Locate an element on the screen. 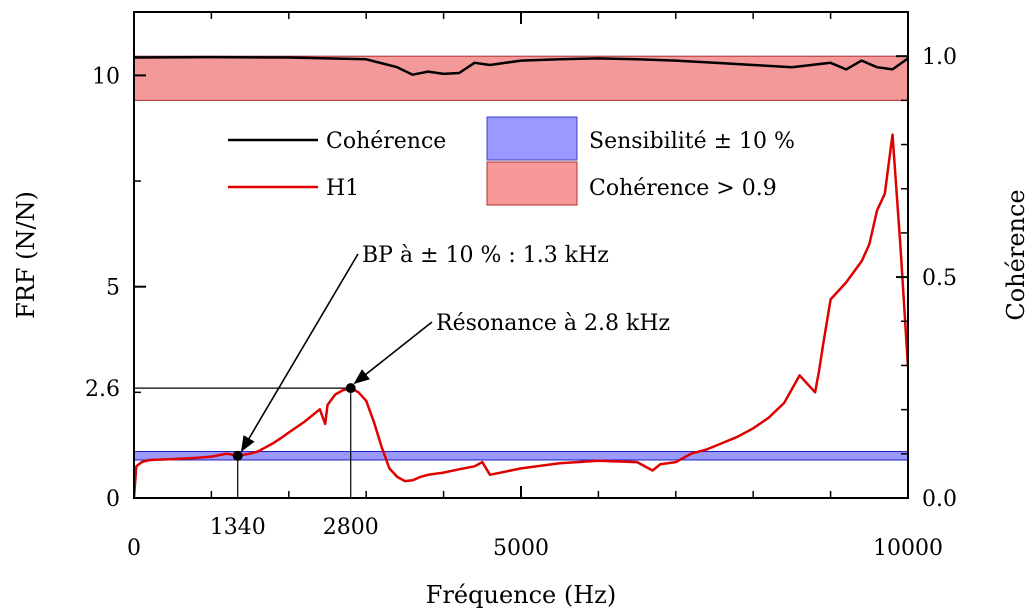  y-axis-label-right: Cohérence is located at coordinates (1016, 254).